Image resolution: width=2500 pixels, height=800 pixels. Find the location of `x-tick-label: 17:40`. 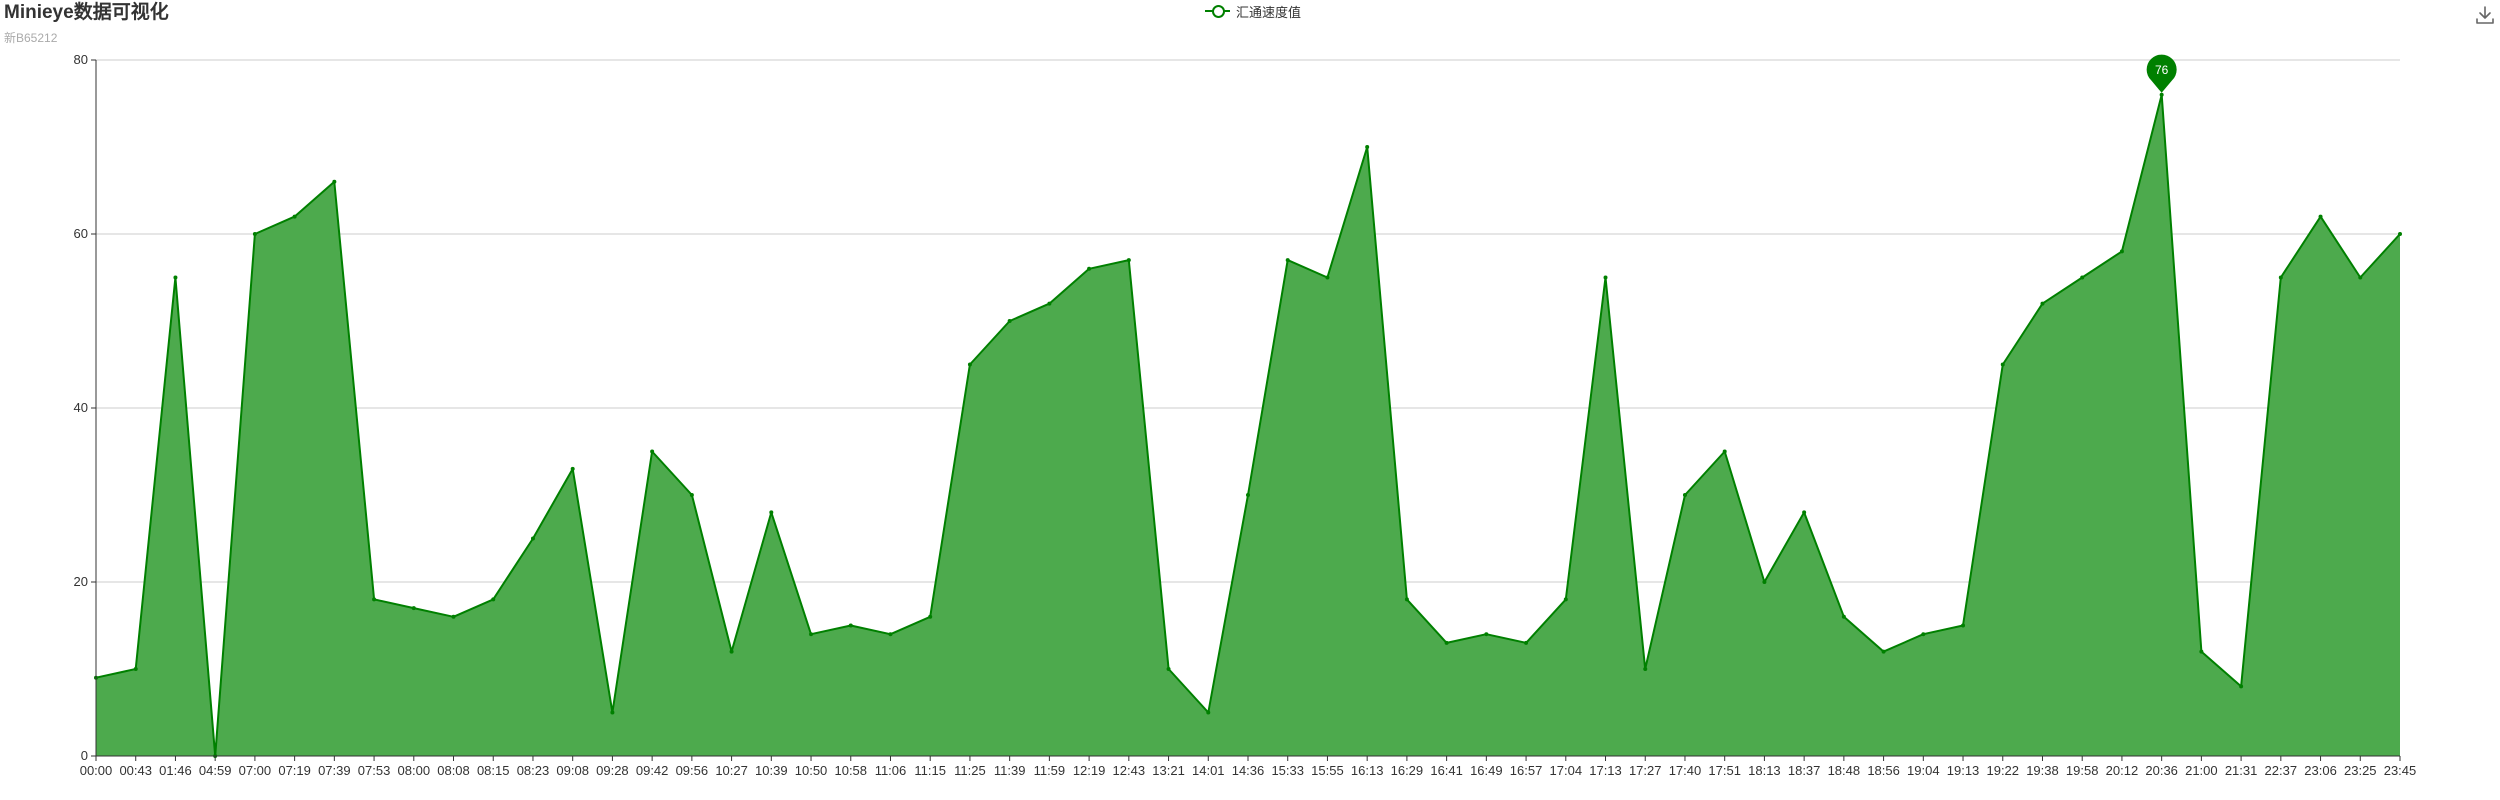

x-tick-label: 17:40 is located at coordinates (1685, 770).